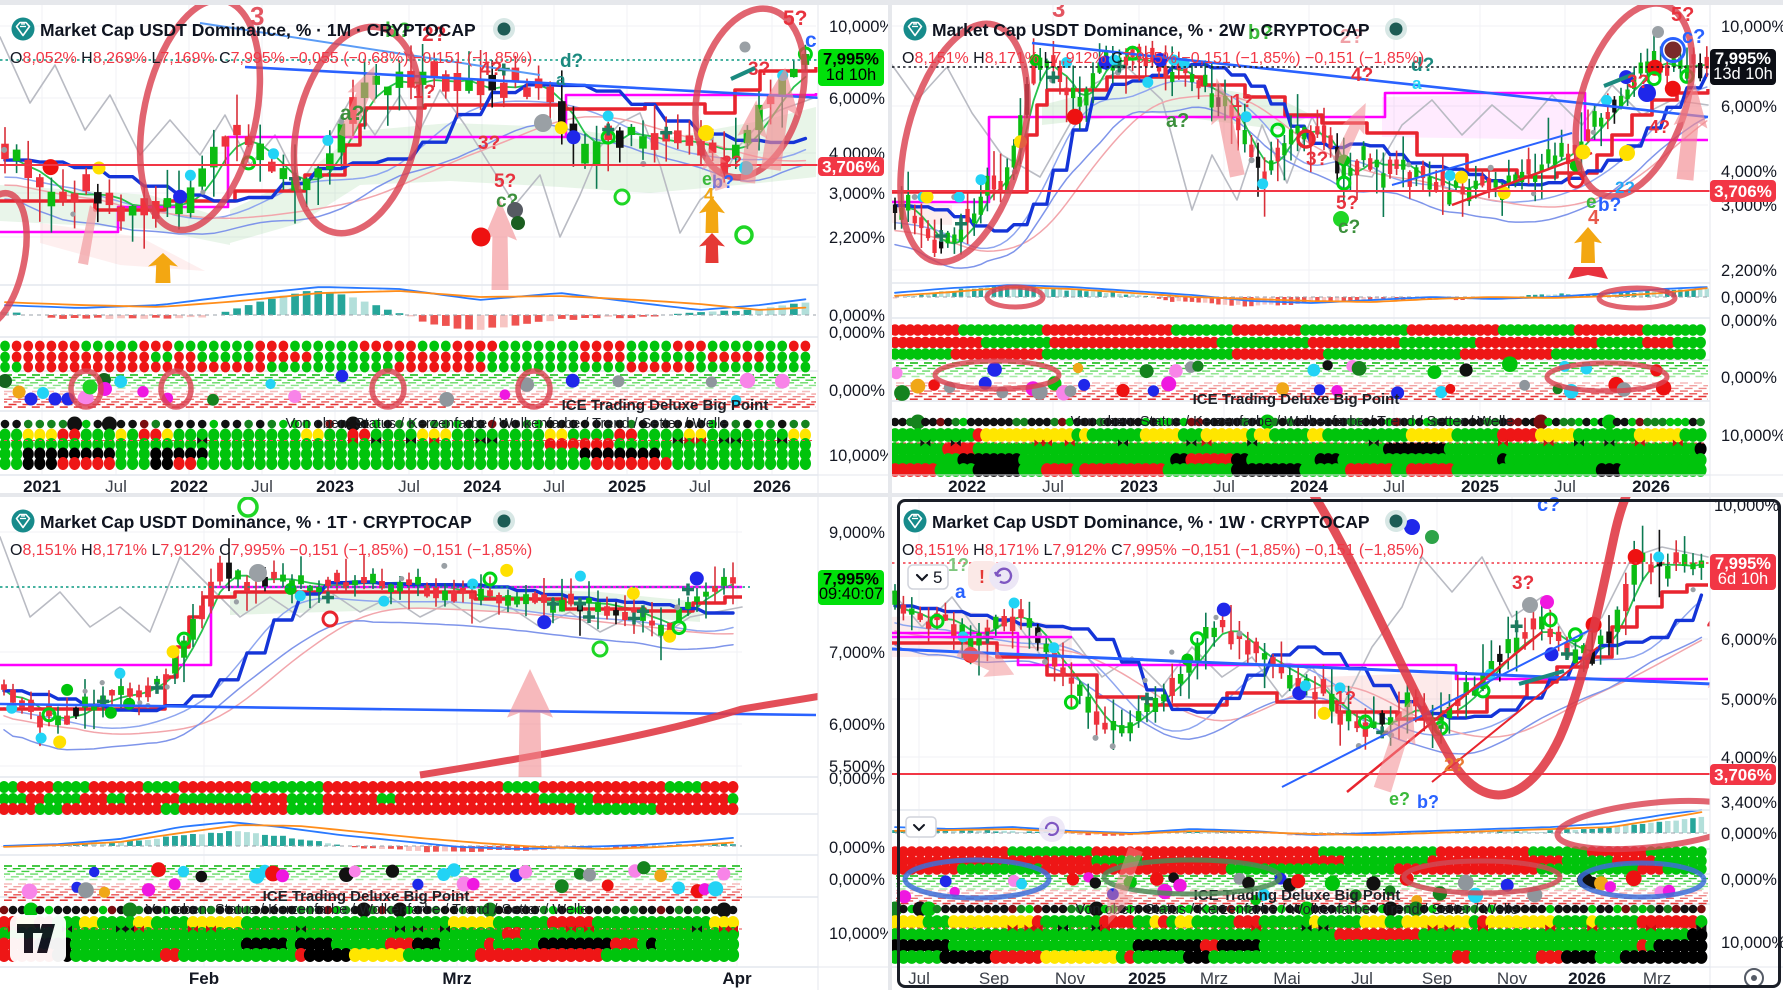 This screenshot has width=1783, height=990. What do you see at coordinates (1422, 65) in the screenshot?
I see `svg-text: d?` at bounding box center [1422, 65].